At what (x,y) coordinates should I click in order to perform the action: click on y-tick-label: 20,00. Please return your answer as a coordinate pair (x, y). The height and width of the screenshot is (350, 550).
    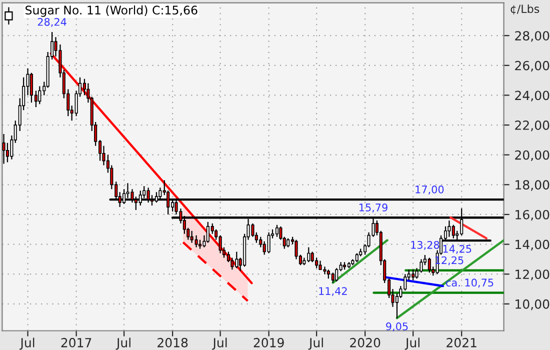
    Looking at the image, I should click on (532, 156).